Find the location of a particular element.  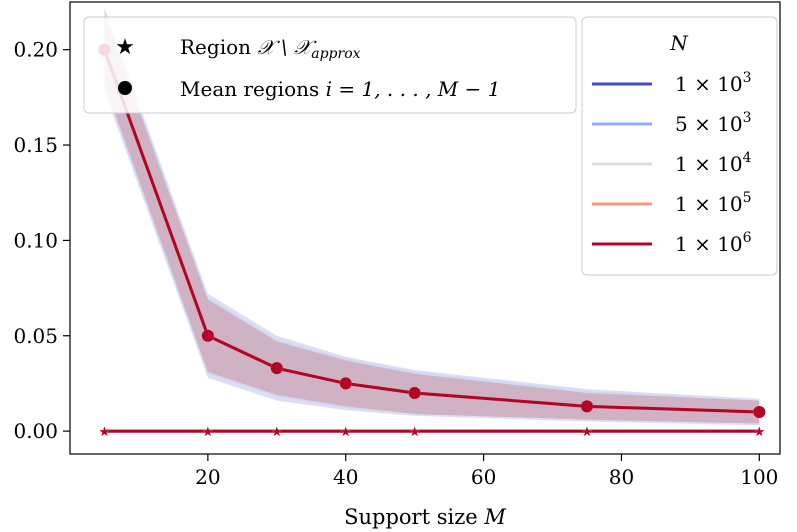

color-legend-exponent: 6 is located at coordinates (747, 238).